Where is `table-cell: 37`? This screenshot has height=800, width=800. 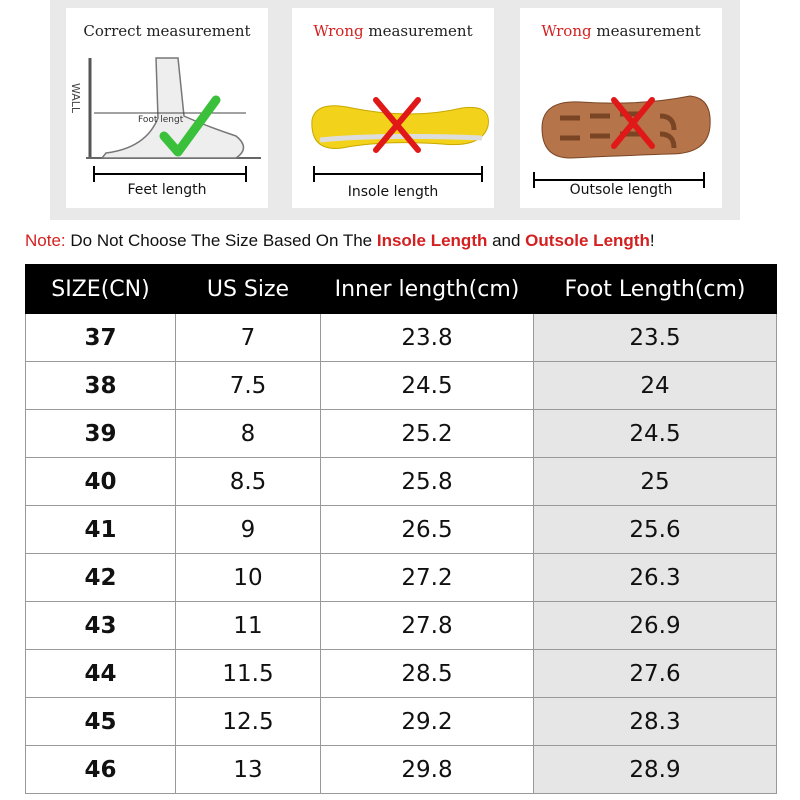
table-cell: 37 is located at coordinates (100, 337).